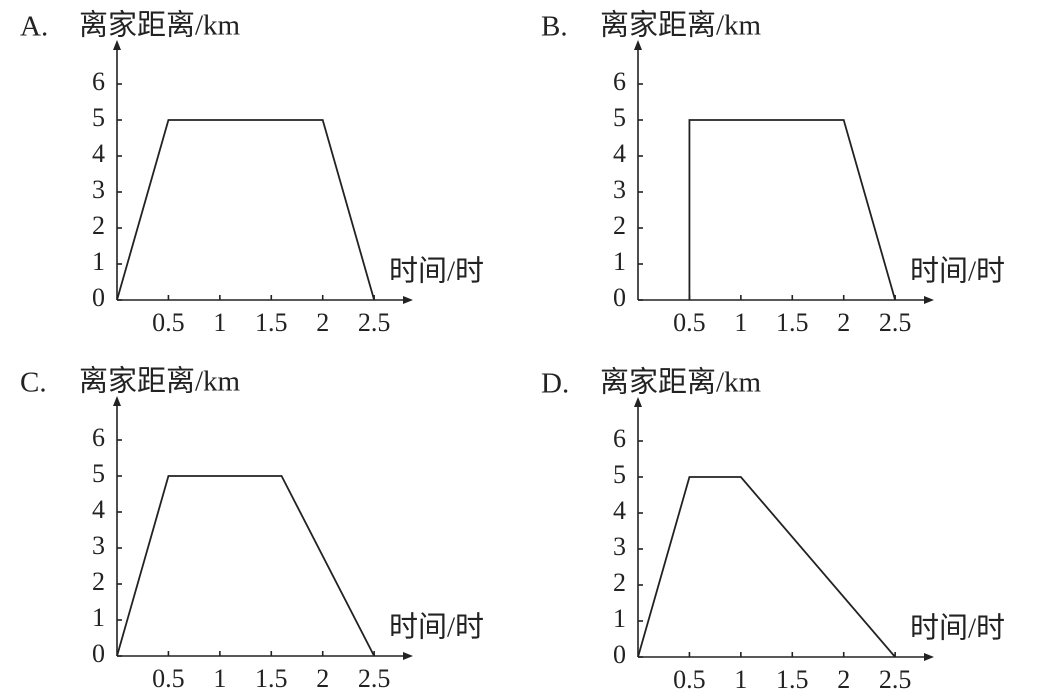  I want to click on panel-label: D., so click(555, 384).